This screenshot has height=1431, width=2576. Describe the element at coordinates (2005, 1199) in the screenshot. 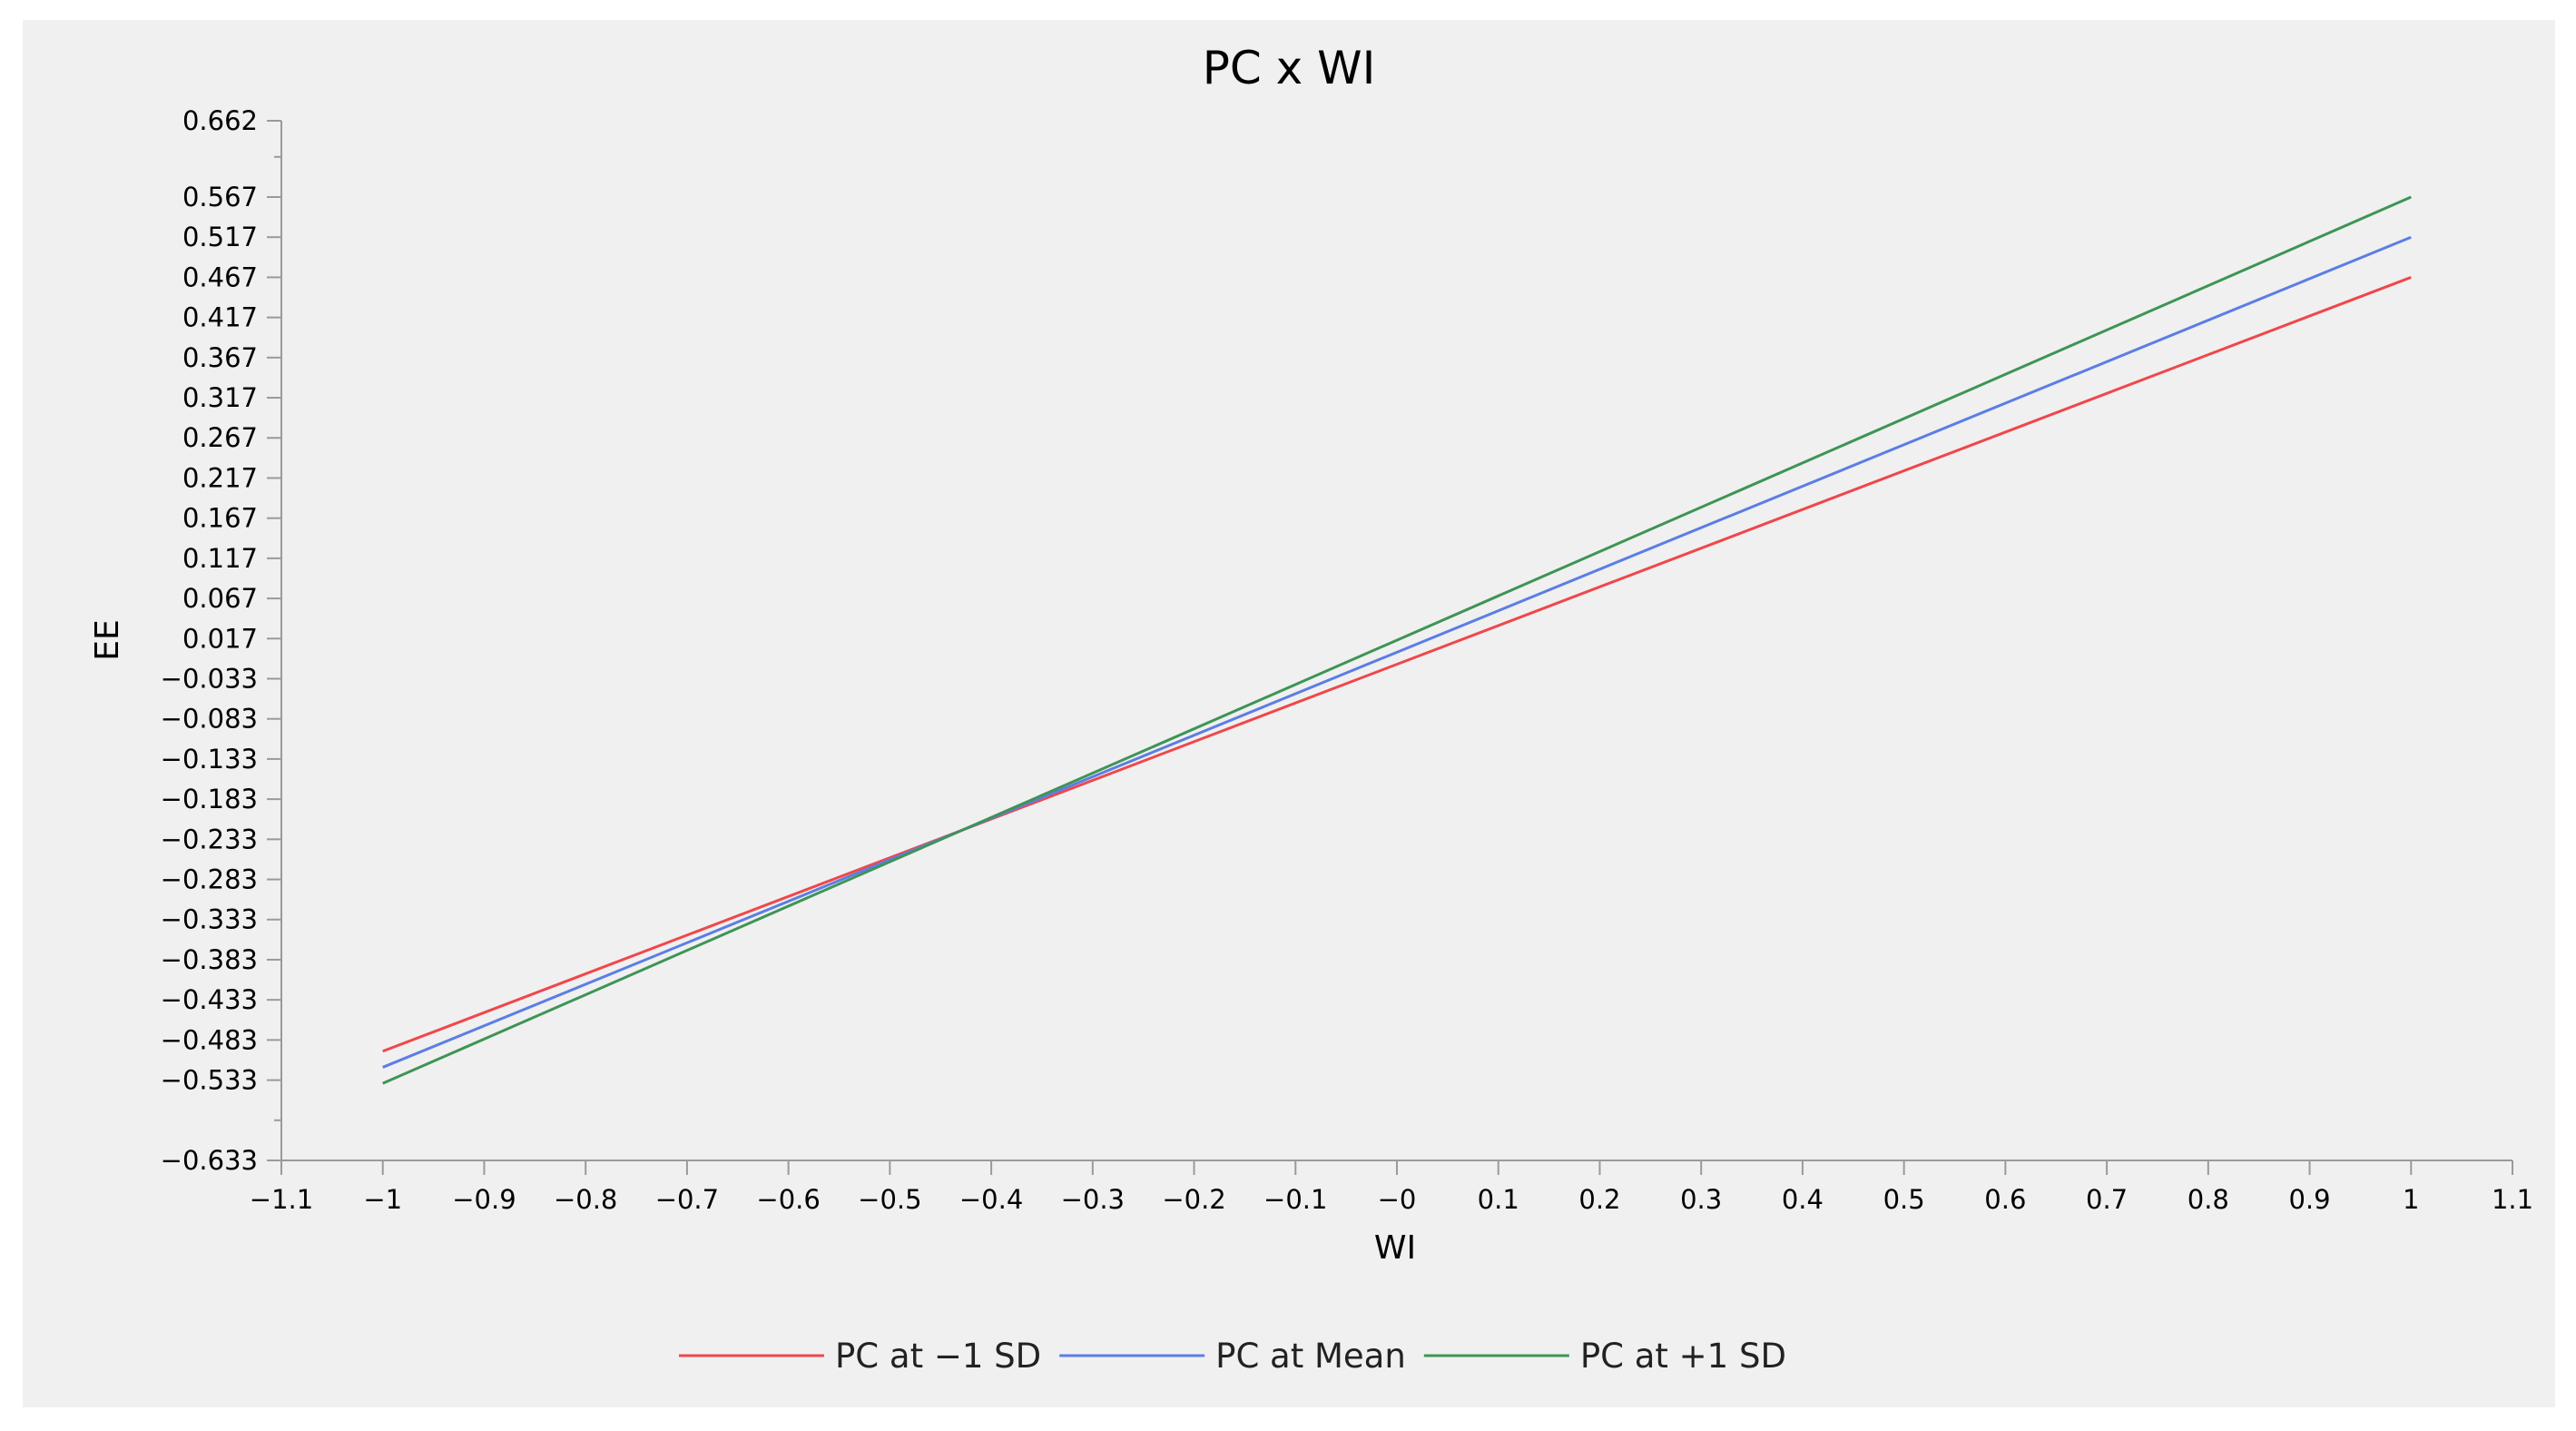

I see `x-tick-label: 0.6` at that location.